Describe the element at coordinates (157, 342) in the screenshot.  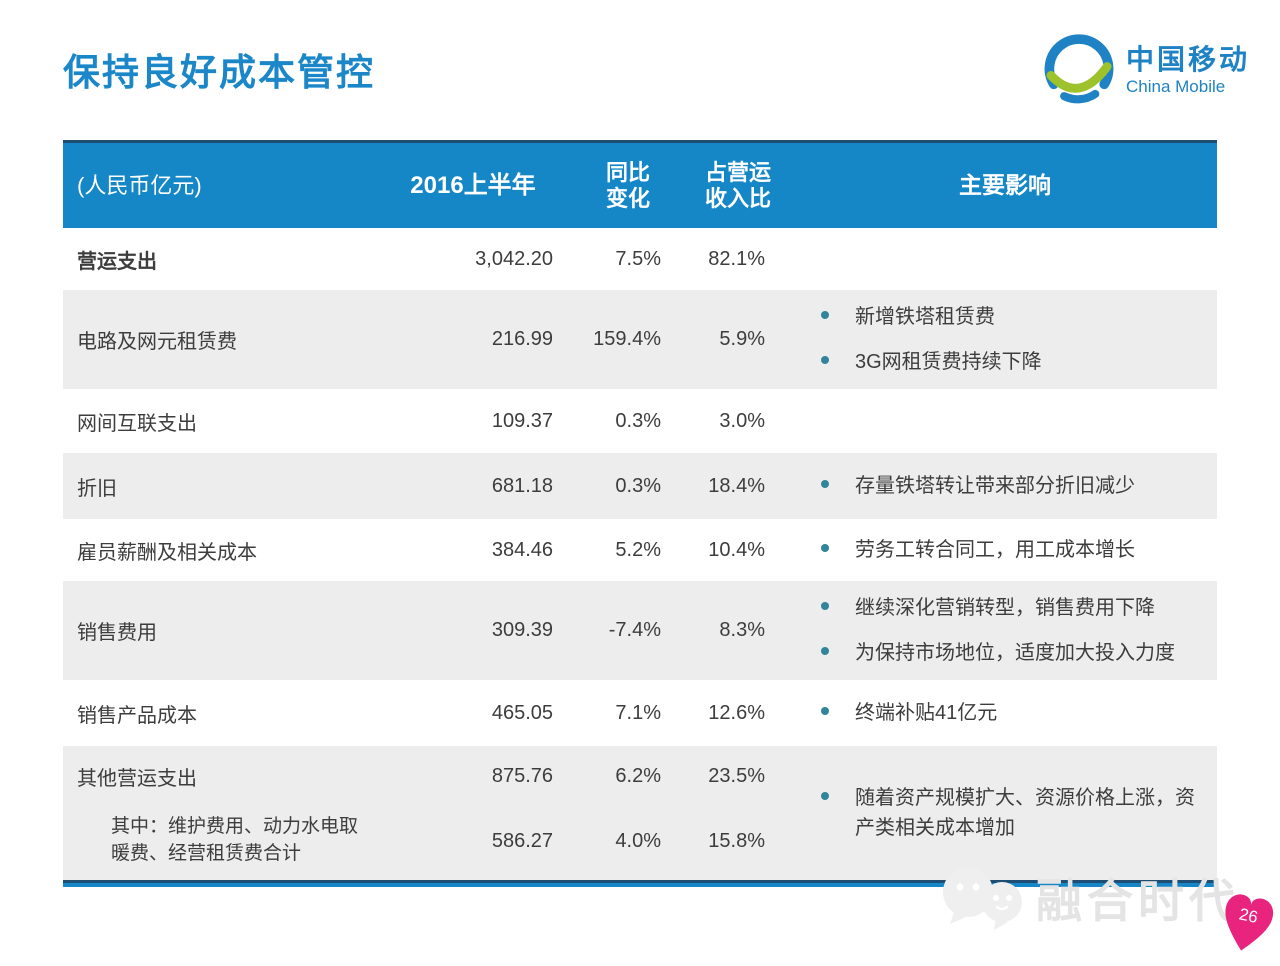
I see `row-label: 电路及网元租赁费` at that location.